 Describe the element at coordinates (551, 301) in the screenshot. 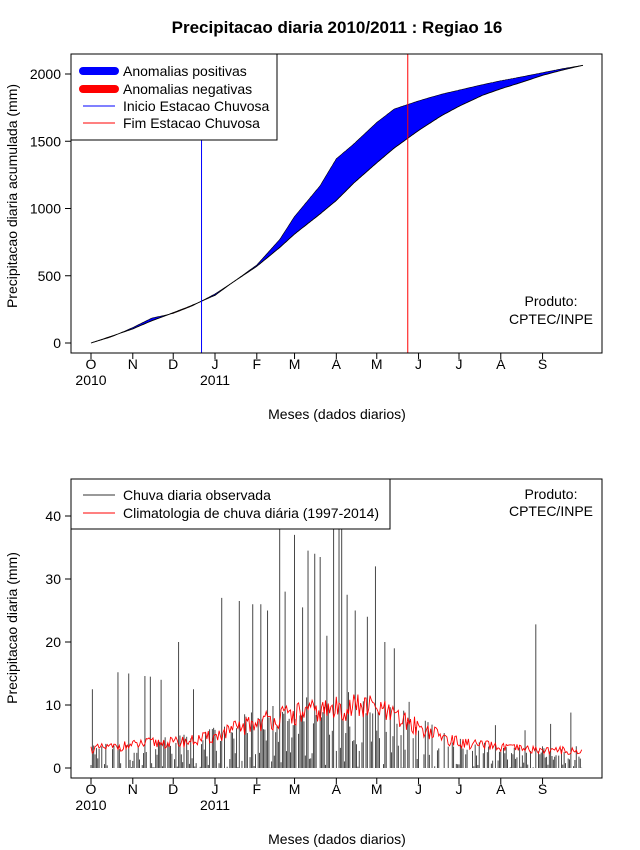

I see `chart1-product-line1: Produto:` at that location.